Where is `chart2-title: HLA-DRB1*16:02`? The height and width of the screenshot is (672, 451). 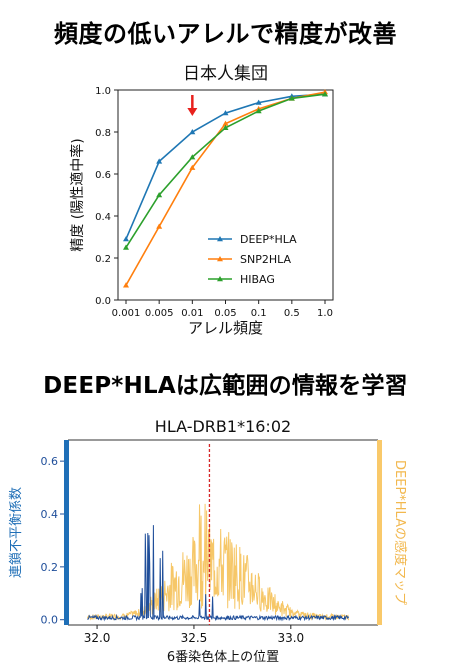
chart2-title: HLA-DRB1*16:02 is located at coordinates (223, 426).